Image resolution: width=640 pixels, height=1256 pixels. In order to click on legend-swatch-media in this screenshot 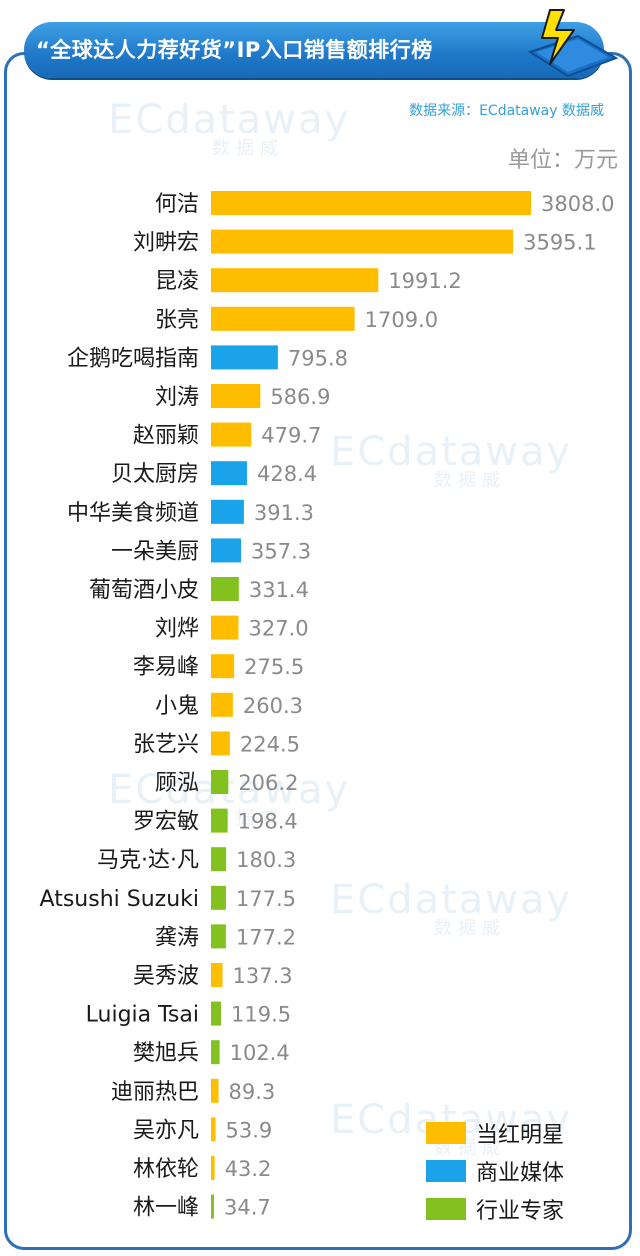, I will do `click(446, 1171)`.